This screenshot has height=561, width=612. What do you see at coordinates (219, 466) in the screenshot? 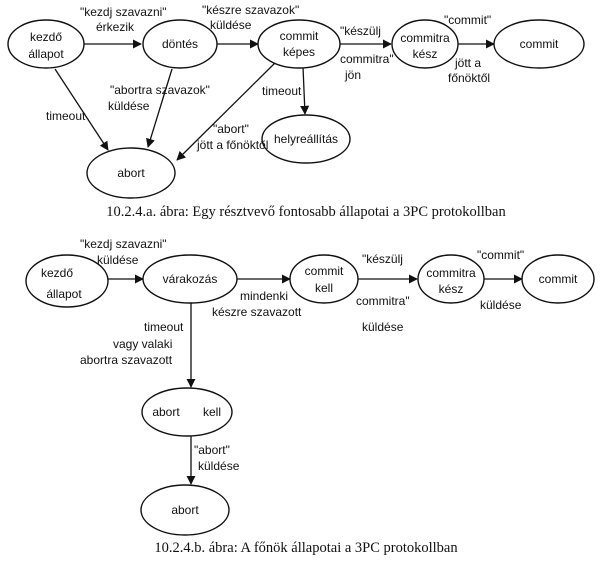
I see `edge-b-label-6-2: küldése` at bounding box center [219, 466].